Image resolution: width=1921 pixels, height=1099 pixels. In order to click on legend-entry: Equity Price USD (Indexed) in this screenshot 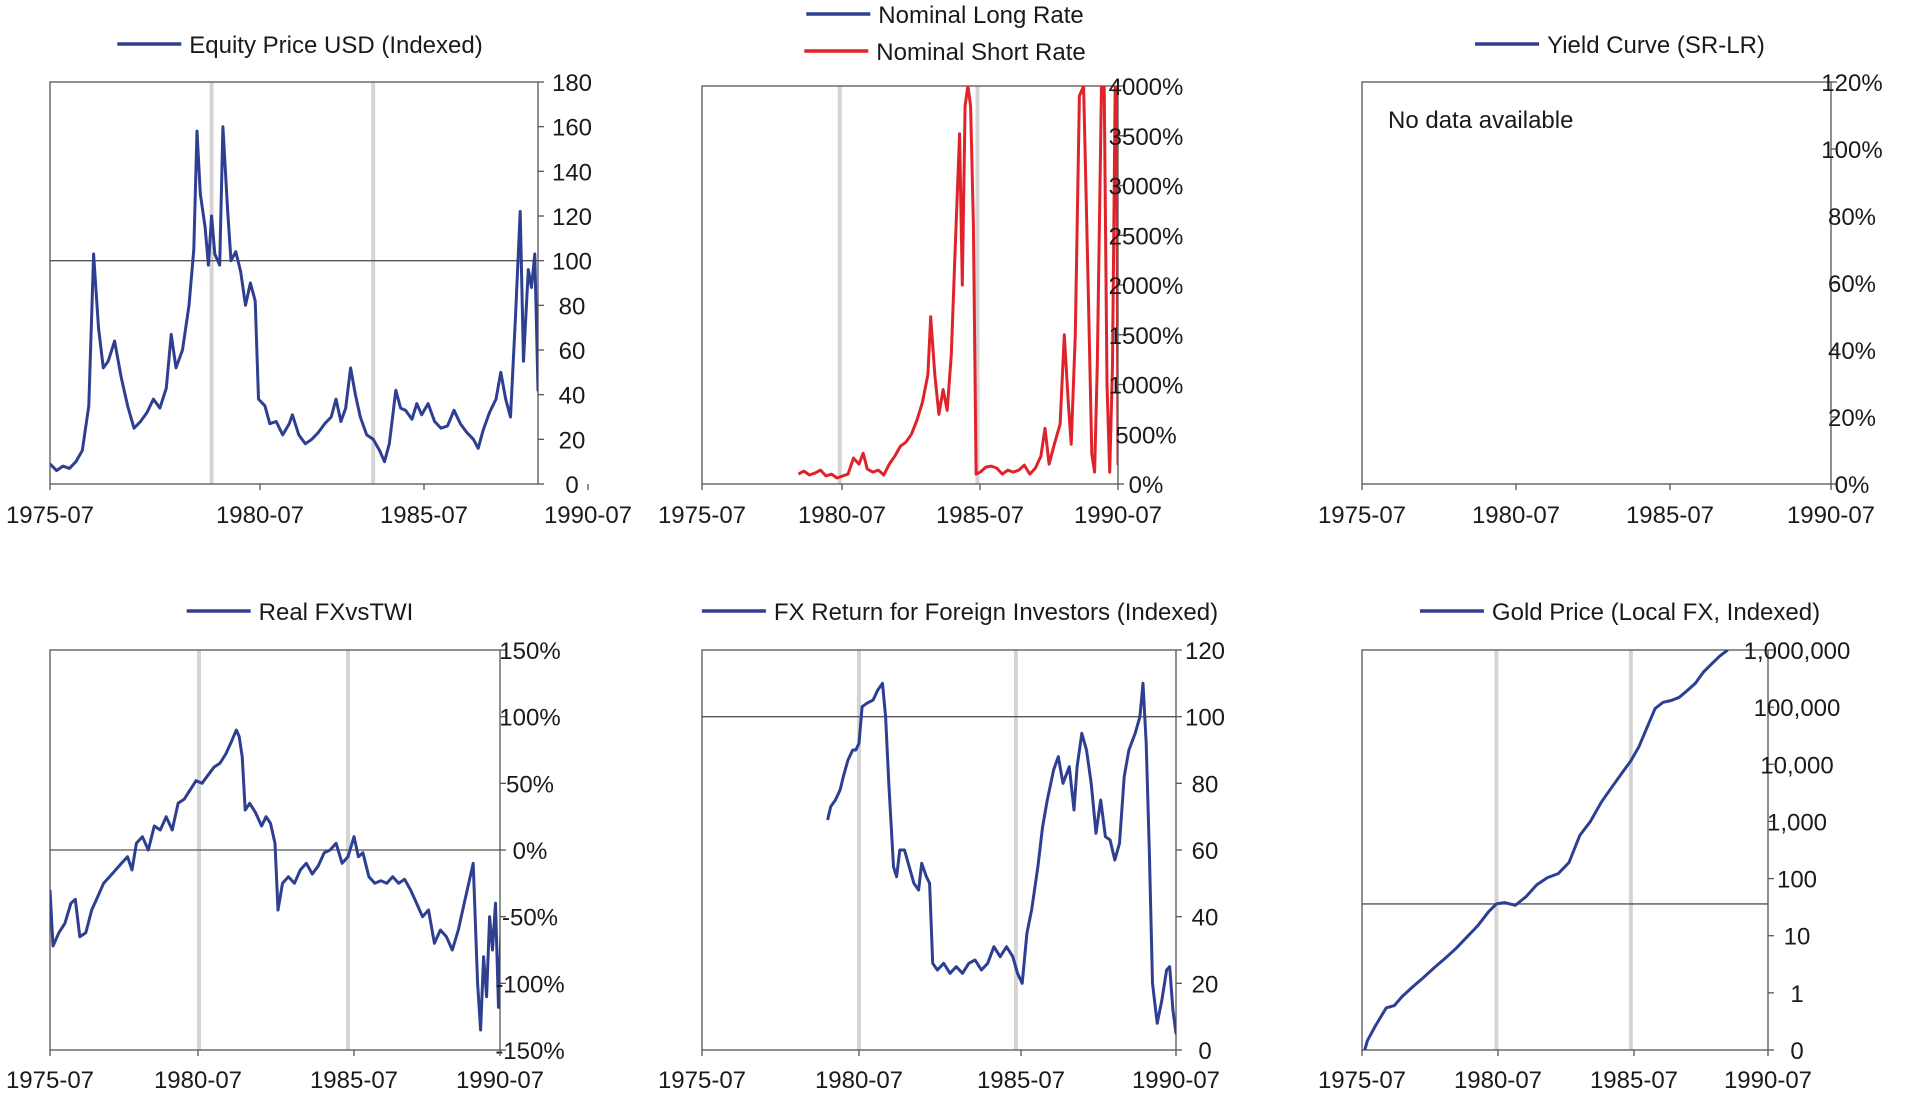, I will do `click(300, 45)`.